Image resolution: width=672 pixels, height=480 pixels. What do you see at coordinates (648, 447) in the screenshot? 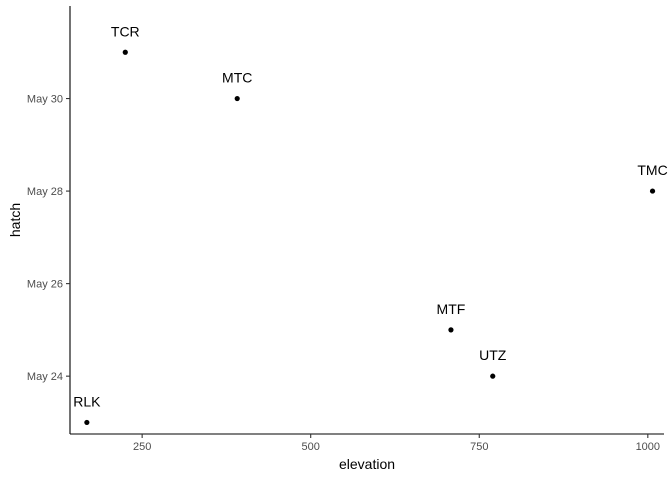
I see `x-tick-label: 1000` at bounding box center [648, 447].